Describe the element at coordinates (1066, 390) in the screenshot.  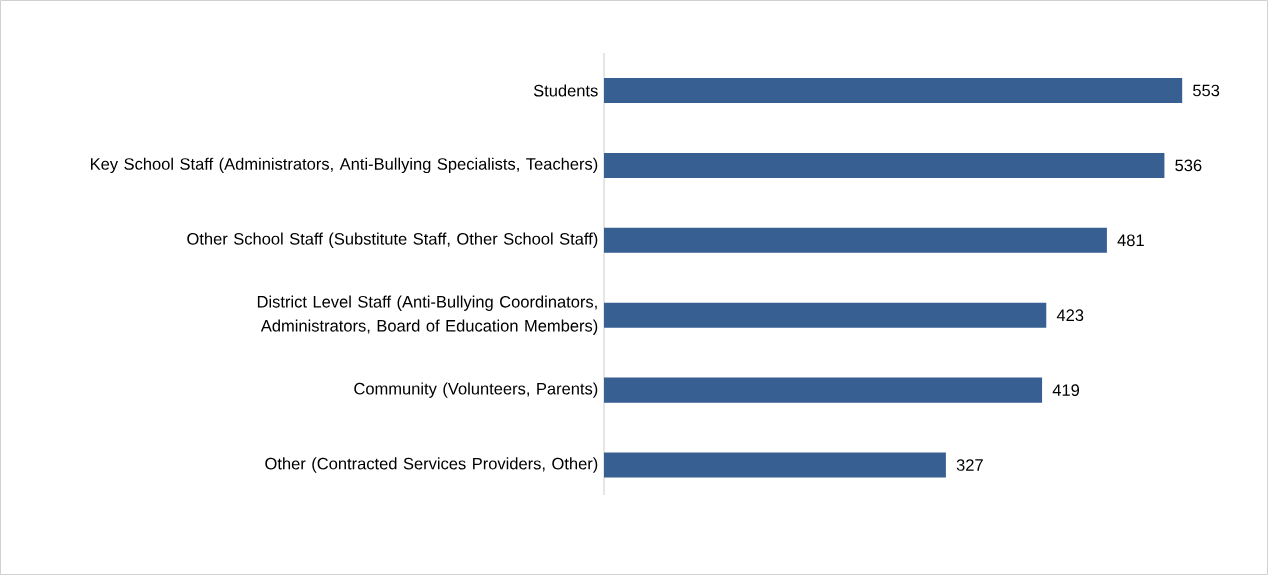
I see `data-label: 419` at that location.